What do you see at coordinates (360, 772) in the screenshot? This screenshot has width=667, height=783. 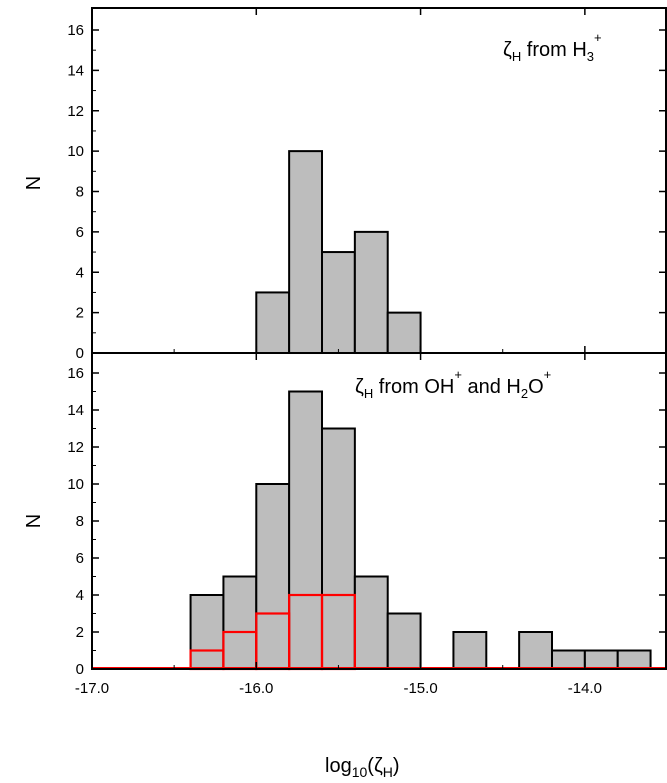 I see `log-base: 10` at bounding box center [360, 772].